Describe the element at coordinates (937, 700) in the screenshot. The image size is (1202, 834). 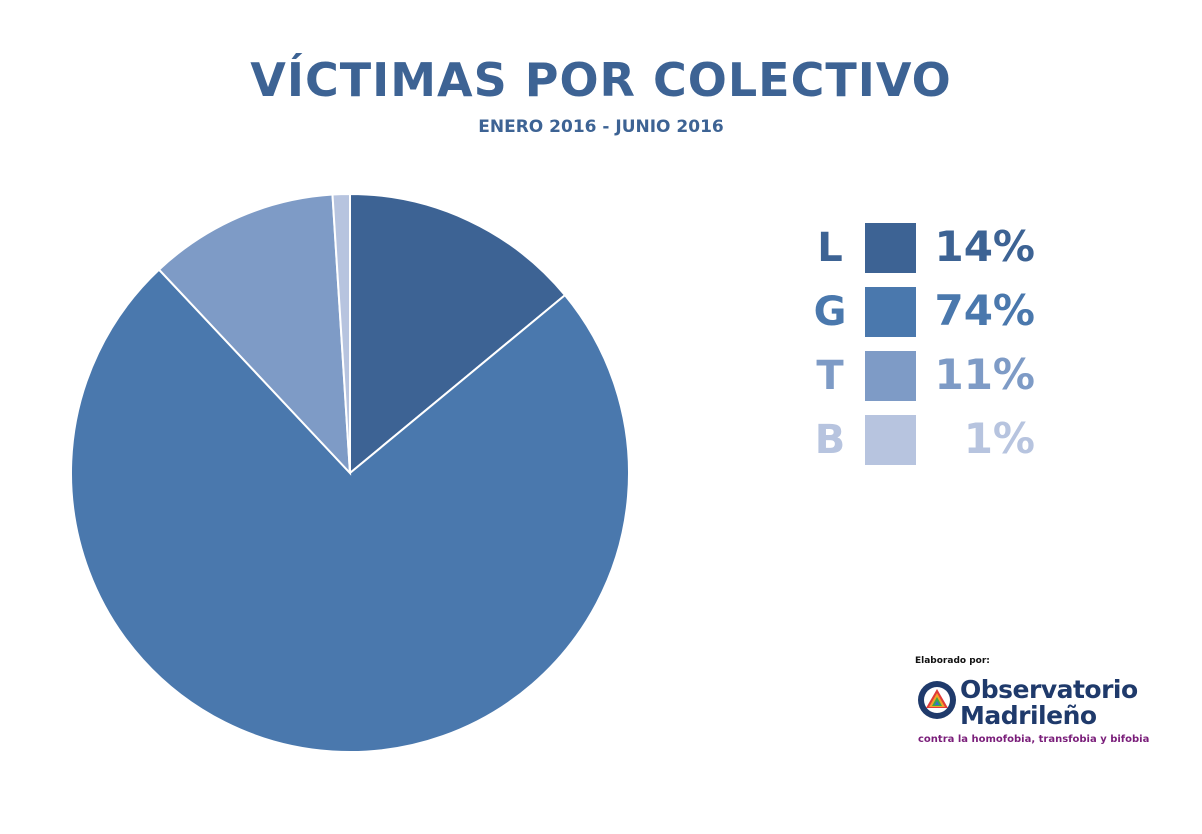
I see `observatorio-emblem-icon` at that location.